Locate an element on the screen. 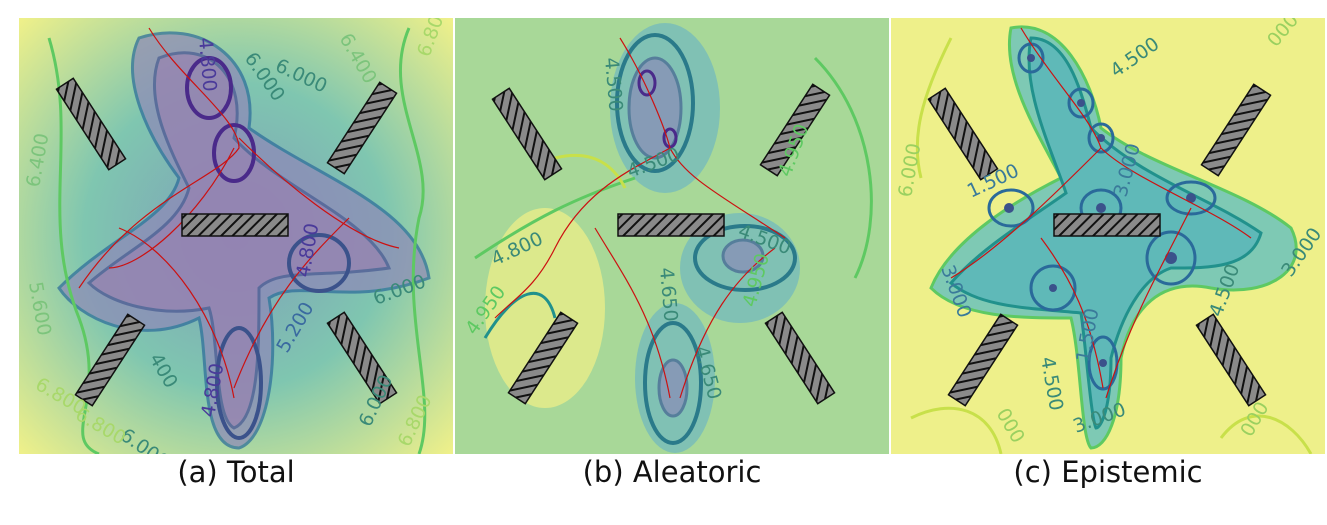 The width and height of the screenshot is (1327, 525). heatmap-blob is located at coordinates (545, 308).